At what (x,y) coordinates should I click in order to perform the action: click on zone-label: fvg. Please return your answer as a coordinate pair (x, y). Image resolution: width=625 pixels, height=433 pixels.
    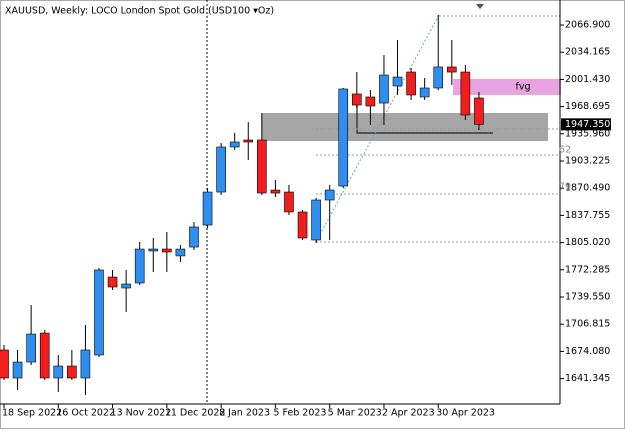
    Looking at the image, I should click on (523, 87).